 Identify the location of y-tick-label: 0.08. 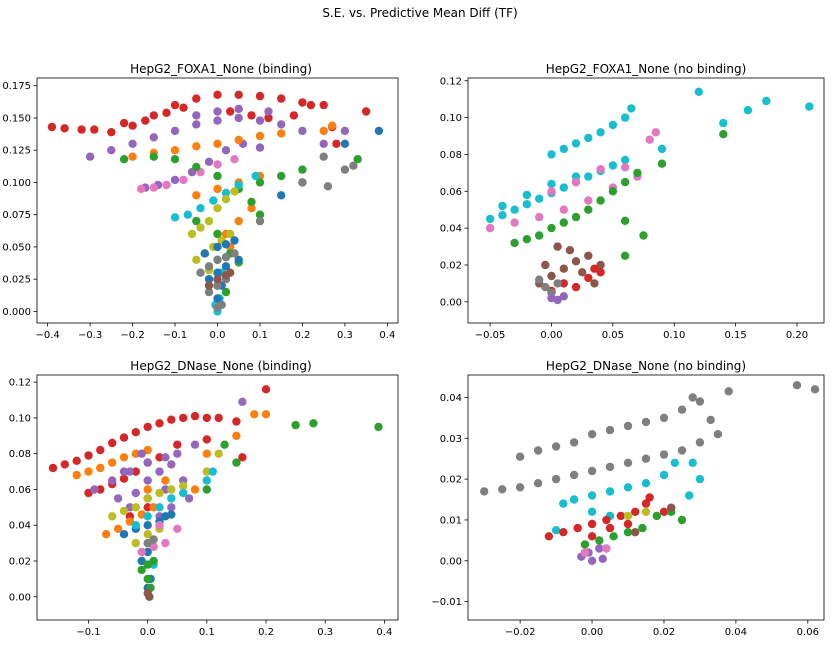
(451, 155).